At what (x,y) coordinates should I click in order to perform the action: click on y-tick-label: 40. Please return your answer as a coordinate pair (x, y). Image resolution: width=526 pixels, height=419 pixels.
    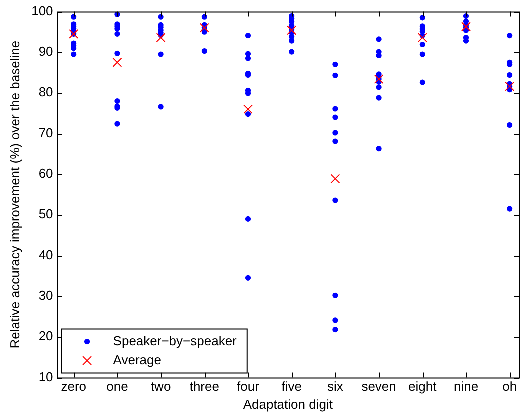
    Looking at the image, I should click on (46, 254).